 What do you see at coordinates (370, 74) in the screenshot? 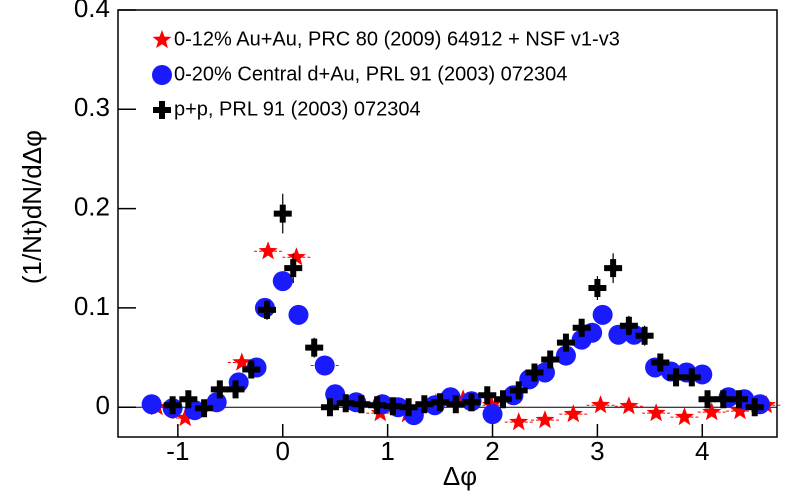
I see `legend-label: 0-20% Central d+Au, PRL 91 (2003) 072304` at bounding box center [370, 74].